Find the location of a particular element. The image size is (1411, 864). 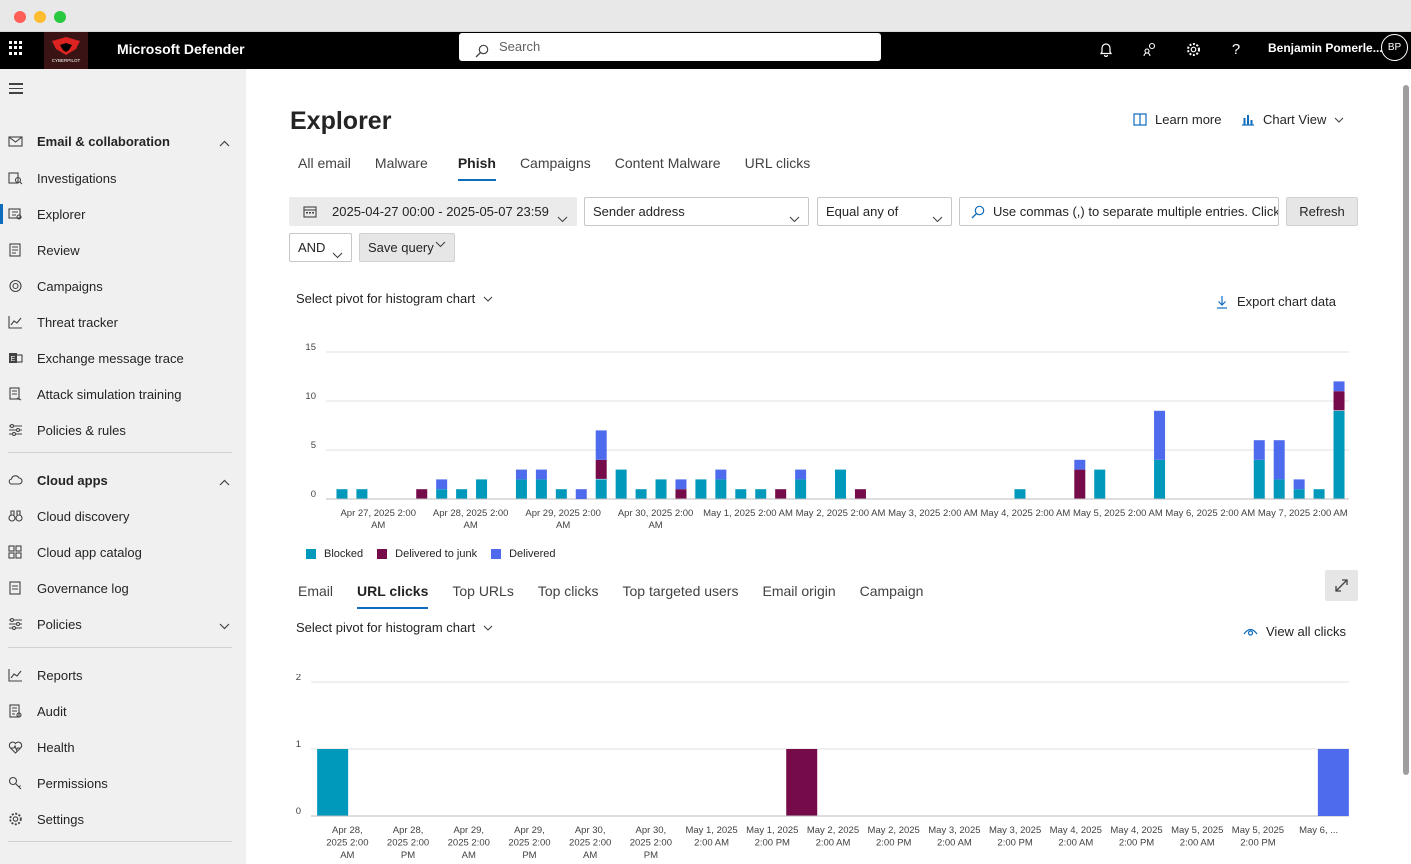

tab-malware: Malware is located at coordinates (401, 163).